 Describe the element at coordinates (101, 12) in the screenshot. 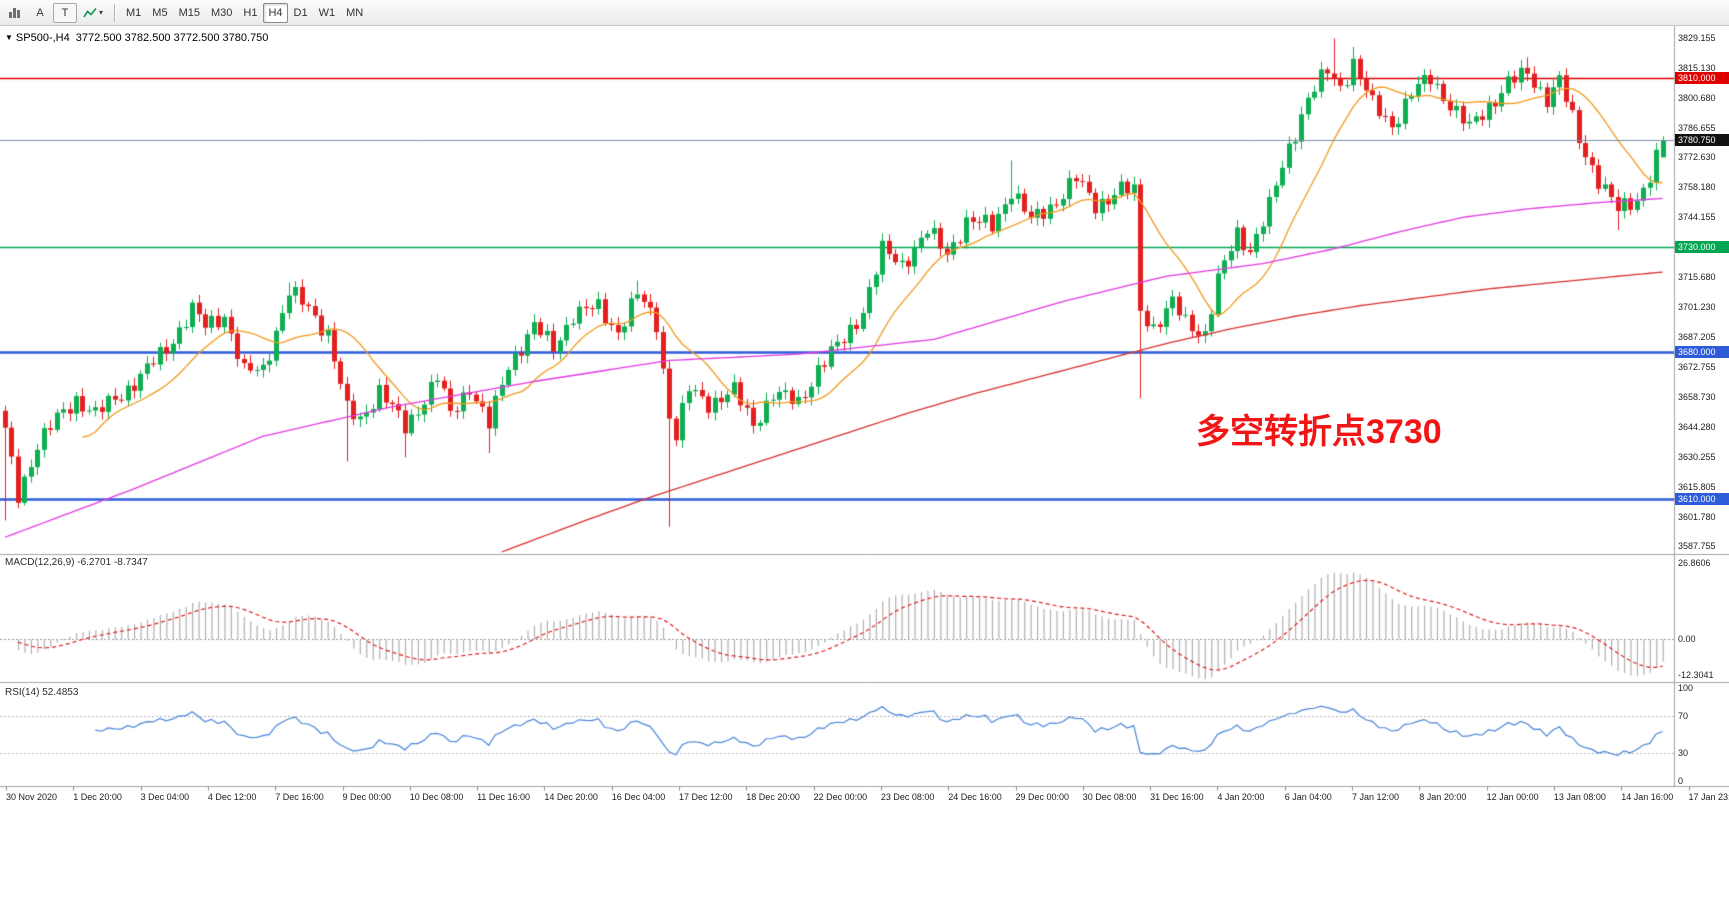

I see `caret-down-icon: ▾` at that location.